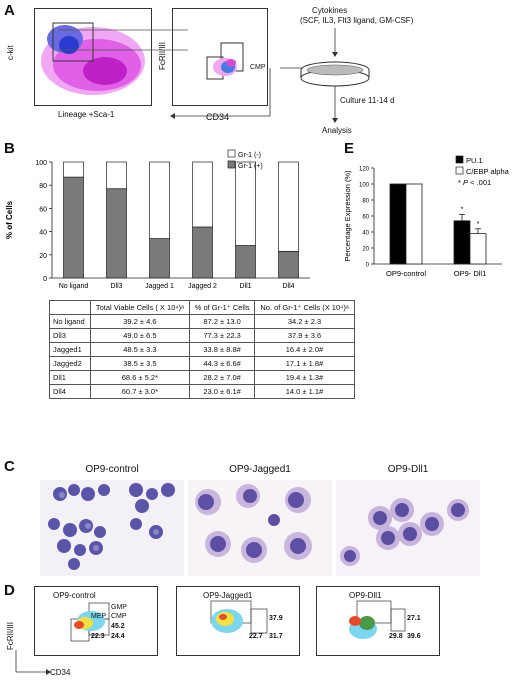  I want to click on table-header, so click(70, 307).